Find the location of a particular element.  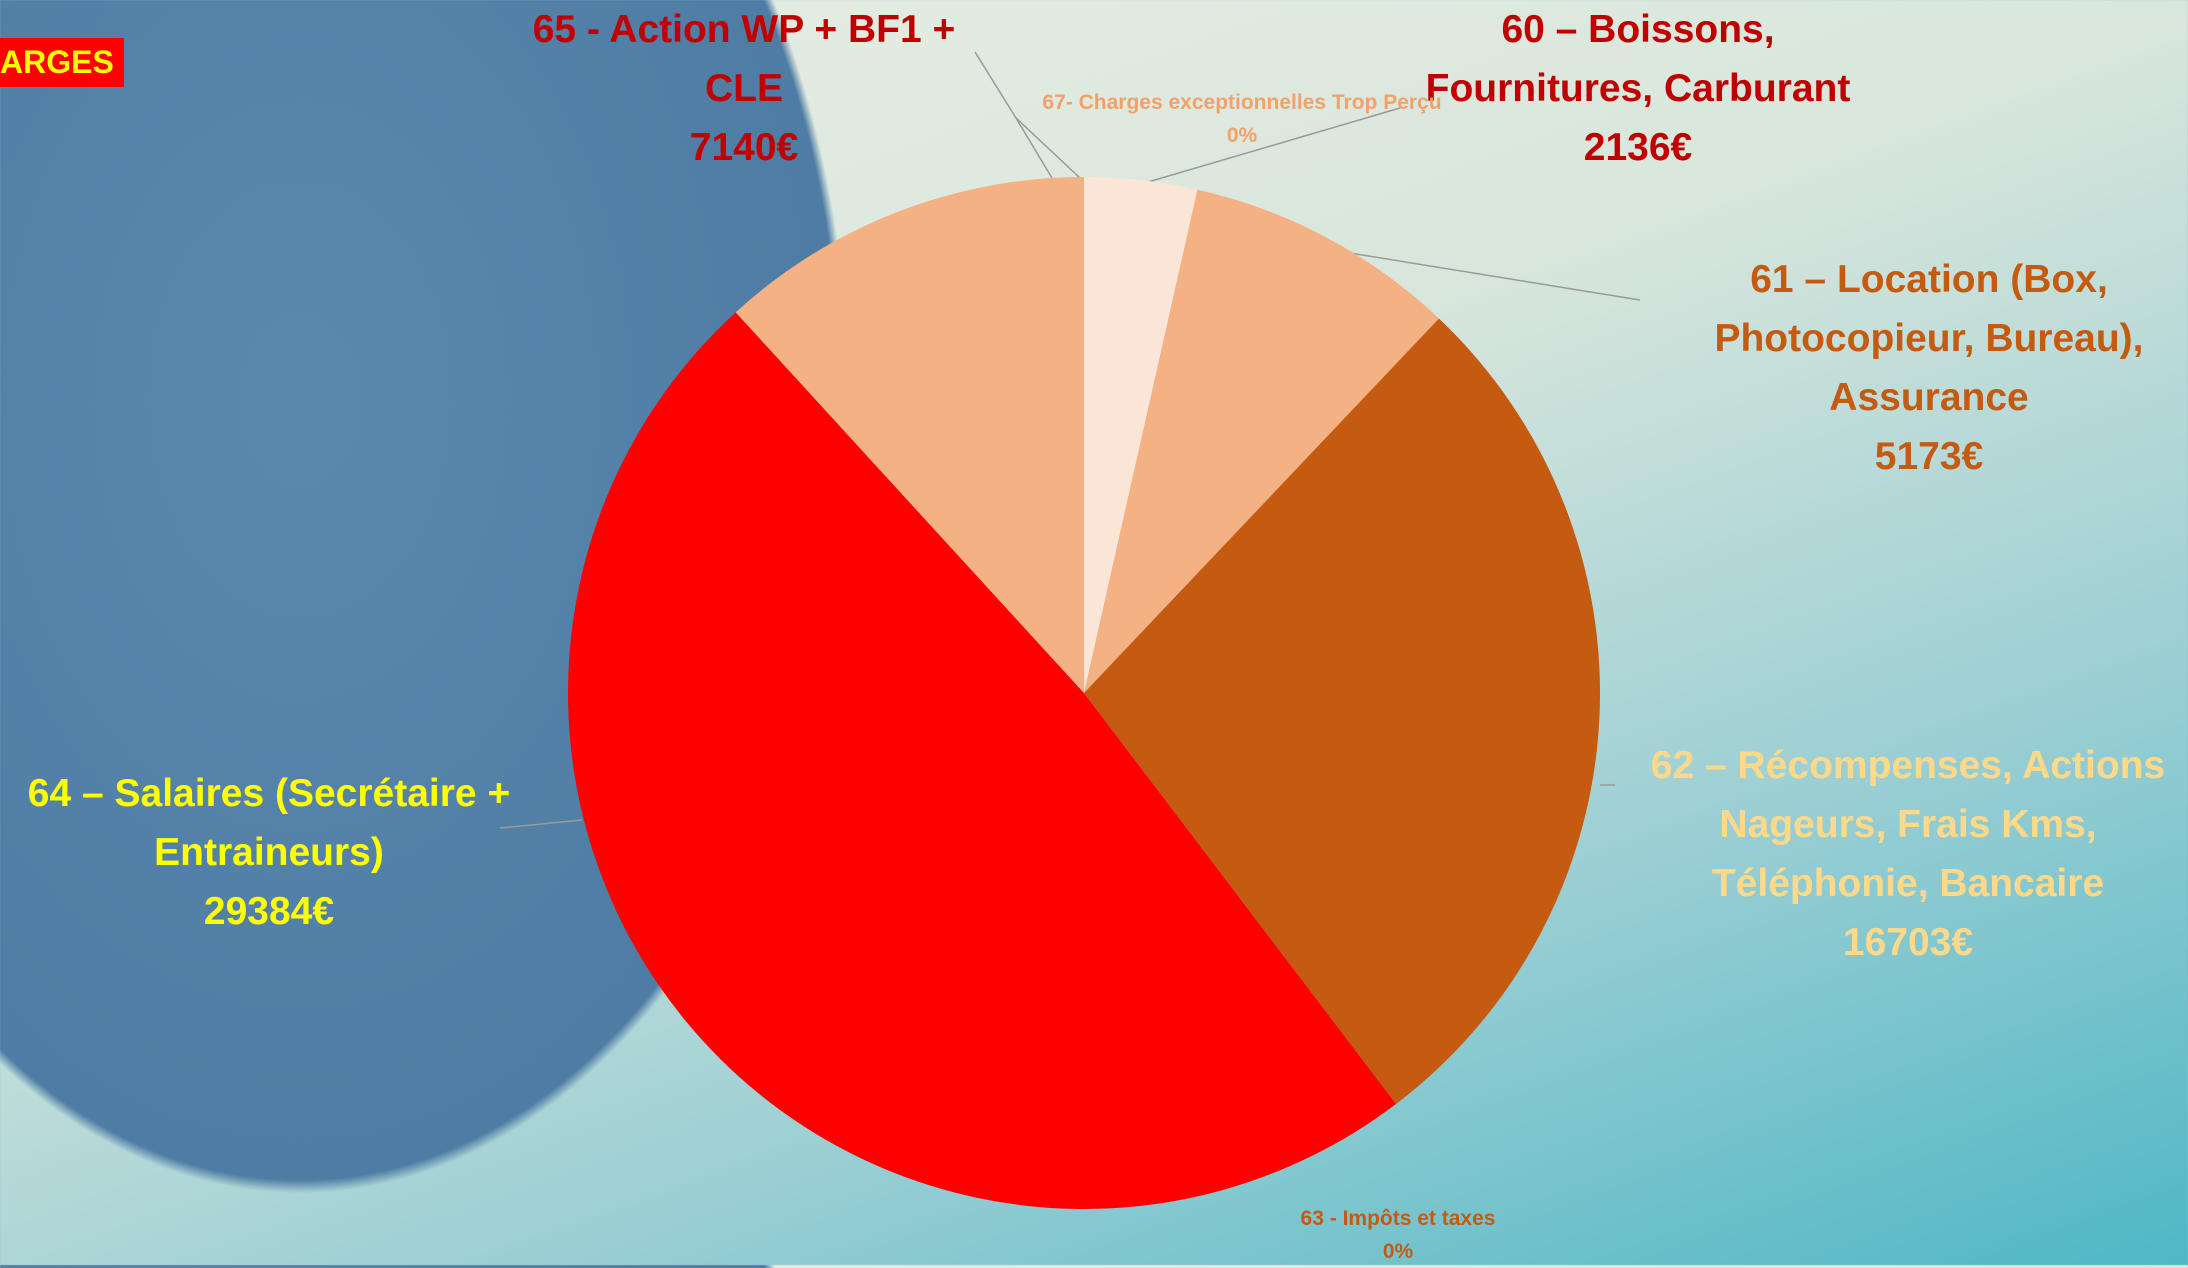

category-label: 67- Charges exceptionnelles Trop Perçu is located at coordinates (1242, 102).